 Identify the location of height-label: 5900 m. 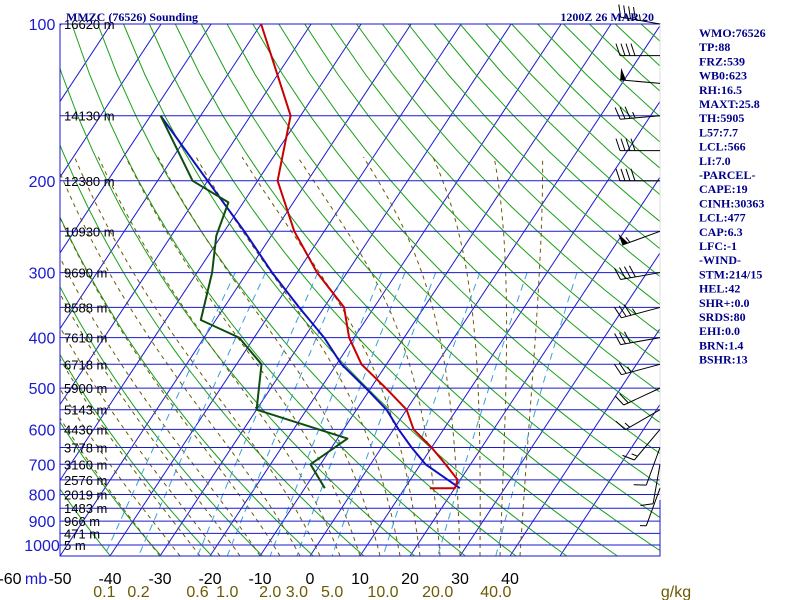
(85, 388).